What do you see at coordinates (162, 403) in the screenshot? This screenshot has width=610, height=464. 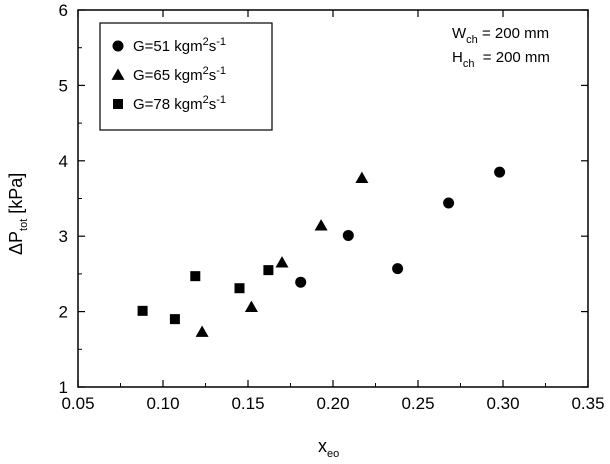 I see `x-tick-label: 0.10` at bounding box center [162, 403].